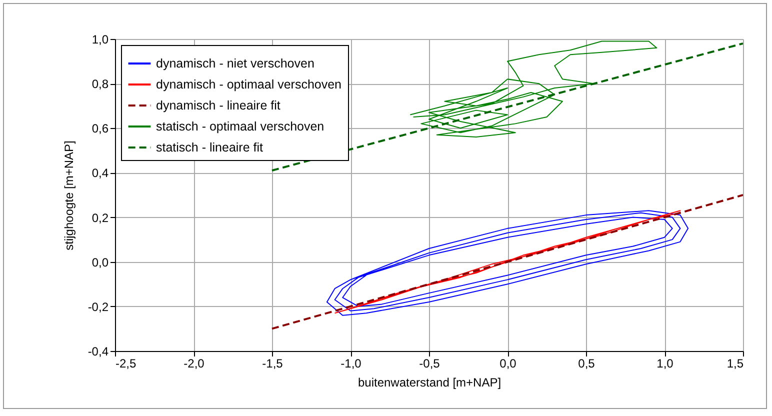 The width and height of the screenshot is (772, 416). Describe the element at coordinates (100, 262) in the screenshot. I see `y-tick-label: 0,0` at that location.